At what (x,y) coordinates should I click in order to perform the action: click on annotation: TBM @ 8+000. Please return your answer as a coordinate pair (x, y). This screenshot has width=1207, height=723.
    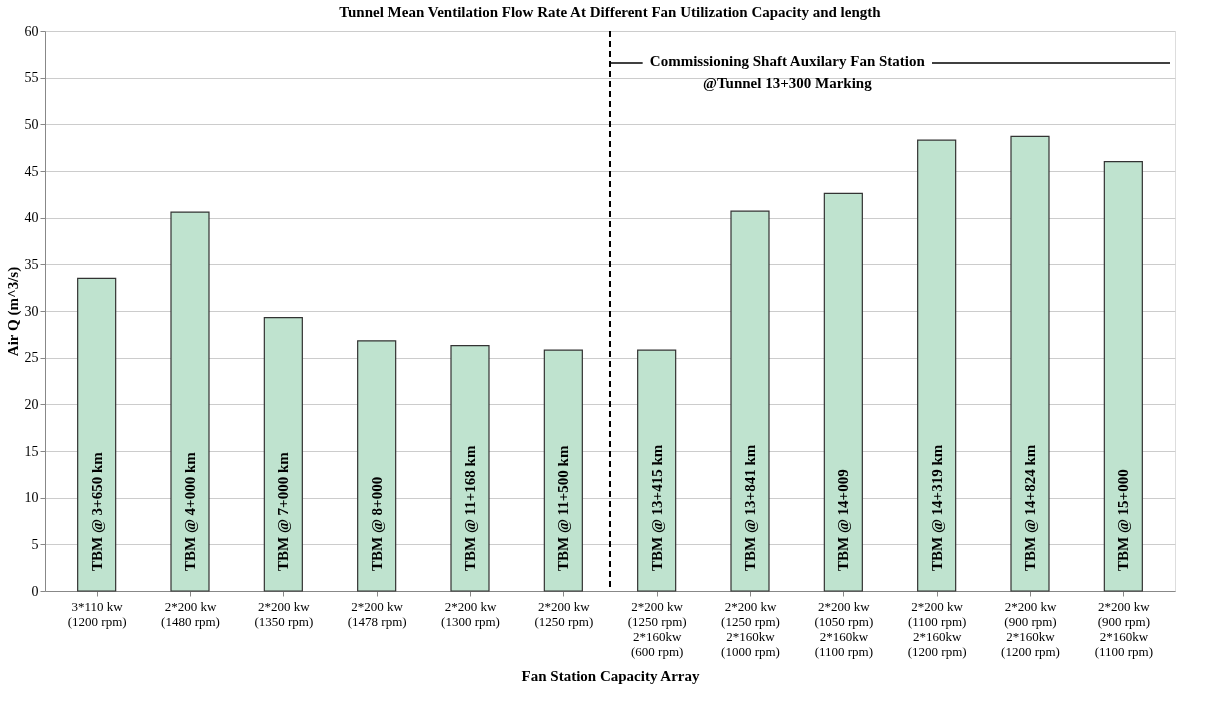
    Looking at the image, I should click on (376, 523).